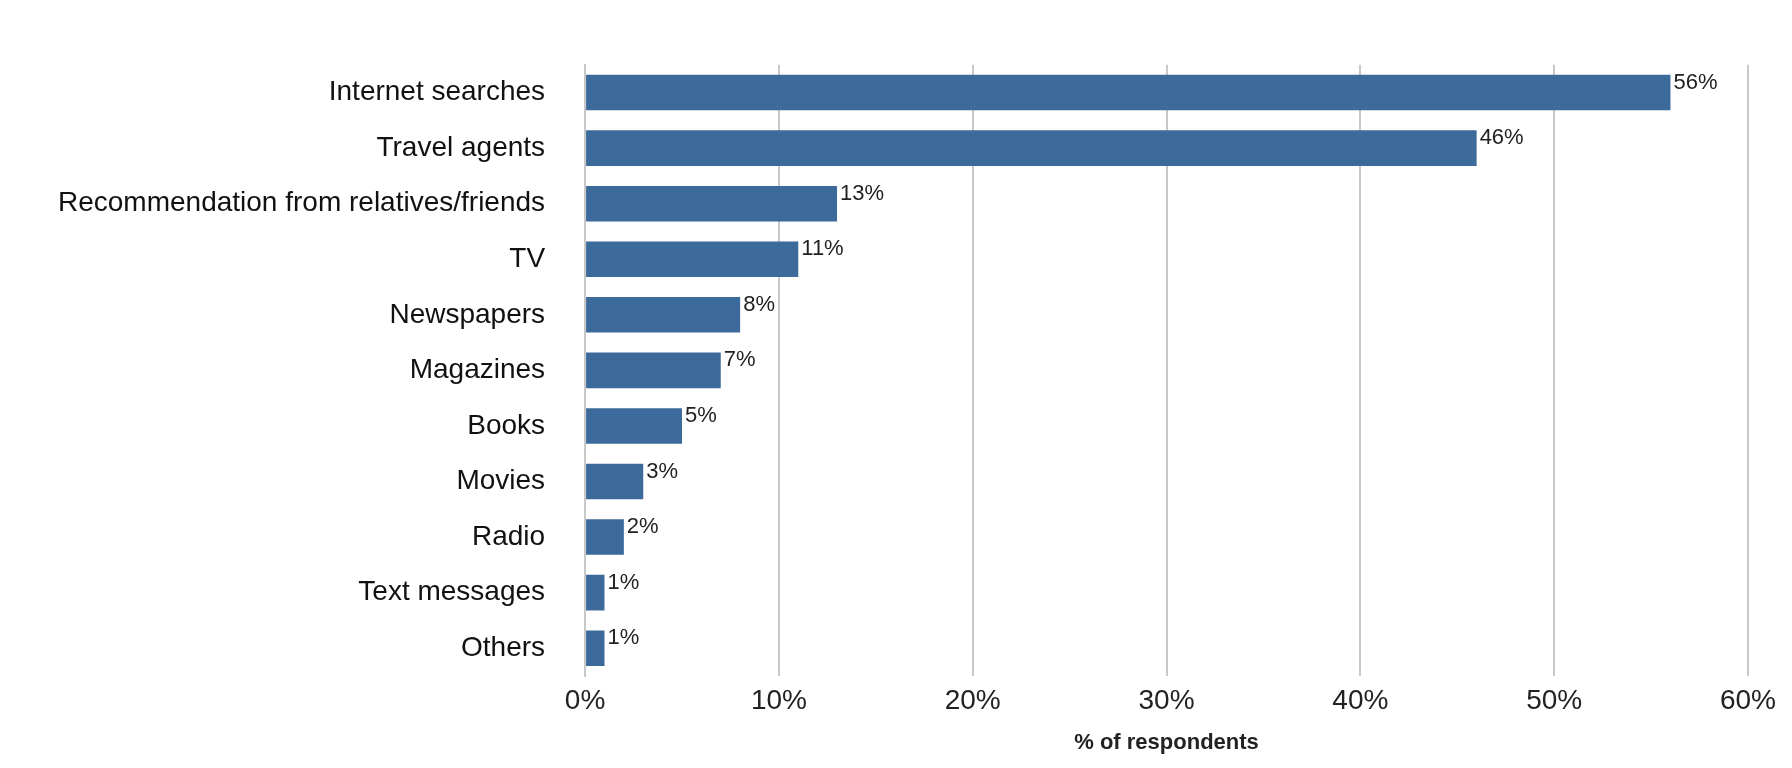 The image size is (1792, 768). What do you see at coordinates (452, 591) in the screenshot?
I see `y-tick-label: Text messages` at bounding box center [452, 591].